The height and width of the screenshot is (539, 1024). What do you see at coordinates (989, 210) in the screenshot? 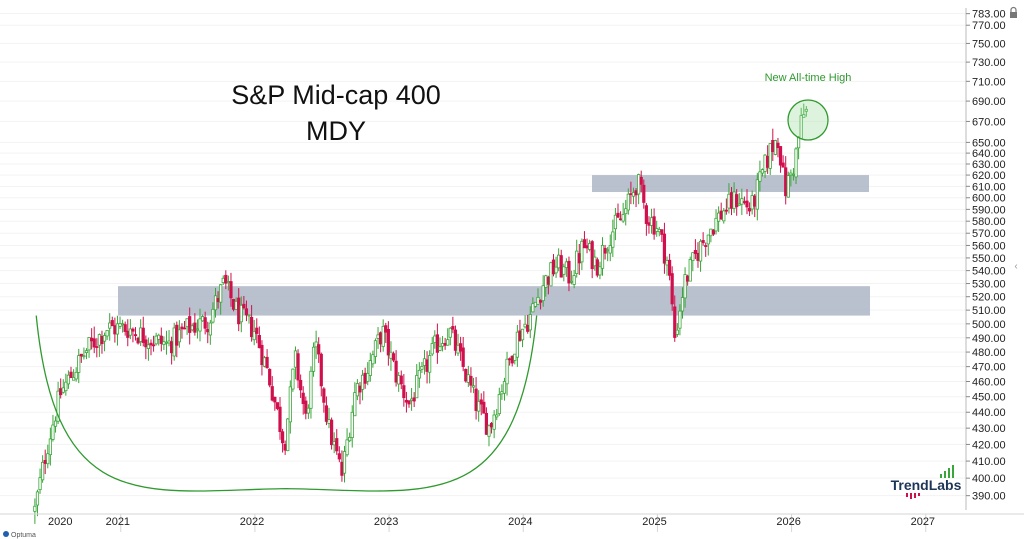
I see `y-tick-label: 590.00` at bounding box center [989, 210].